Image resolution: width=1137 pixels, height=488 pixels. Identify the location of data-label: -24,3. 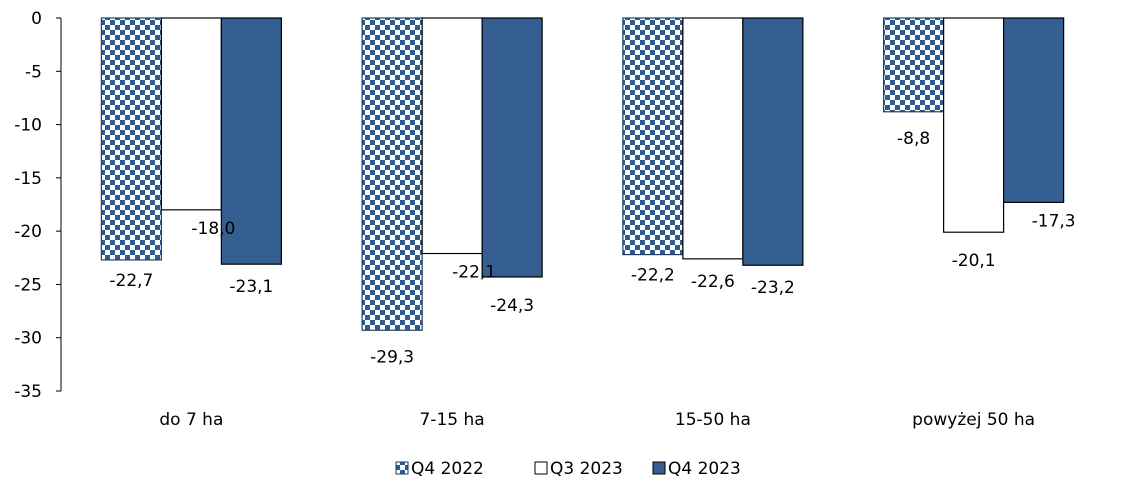
(512, 306).